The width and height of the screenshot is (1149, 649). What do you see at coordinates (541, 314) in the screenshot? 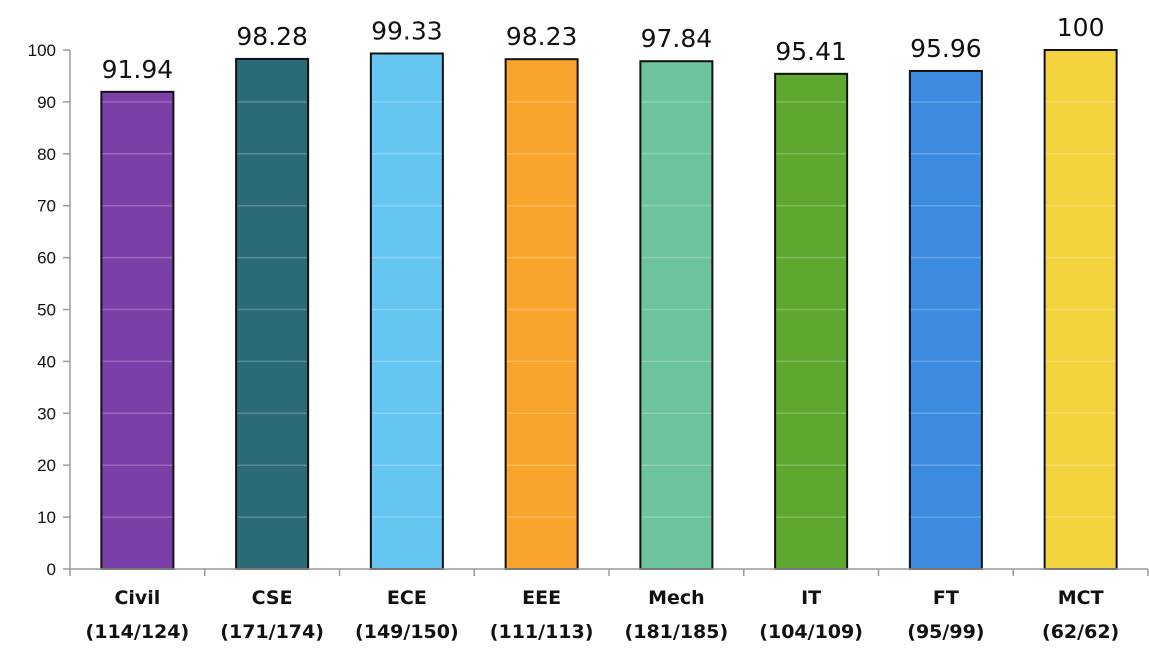
I see `bar-eee` at bounding box center [541, 314].